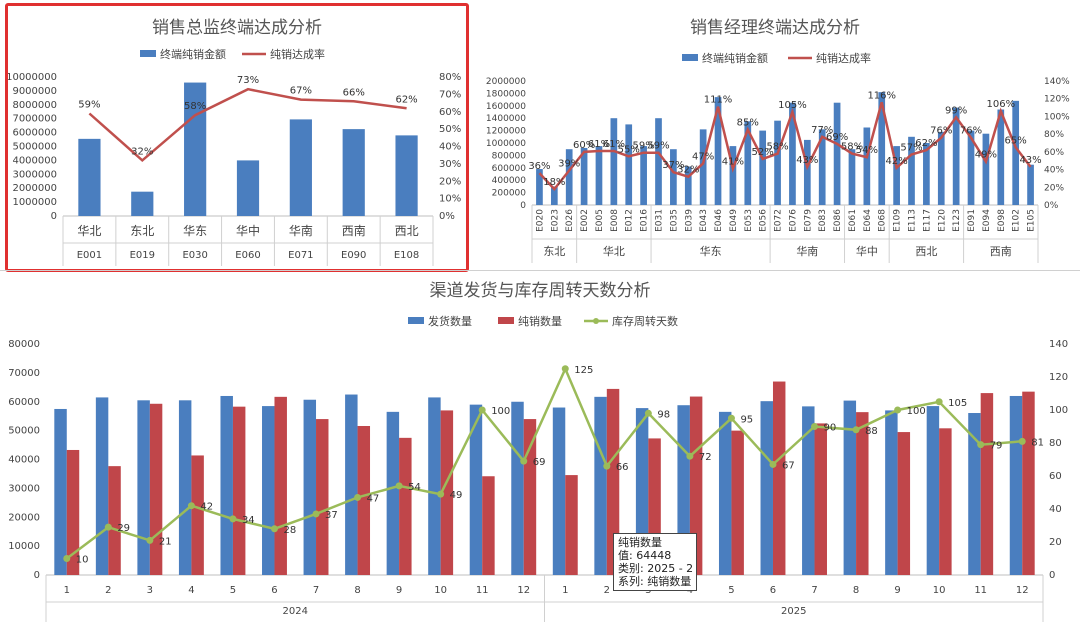 The image size is (1080, 633). Describe the element at coordinates (416, 320) in the screenshot. I see `legend-swatch` at that location.